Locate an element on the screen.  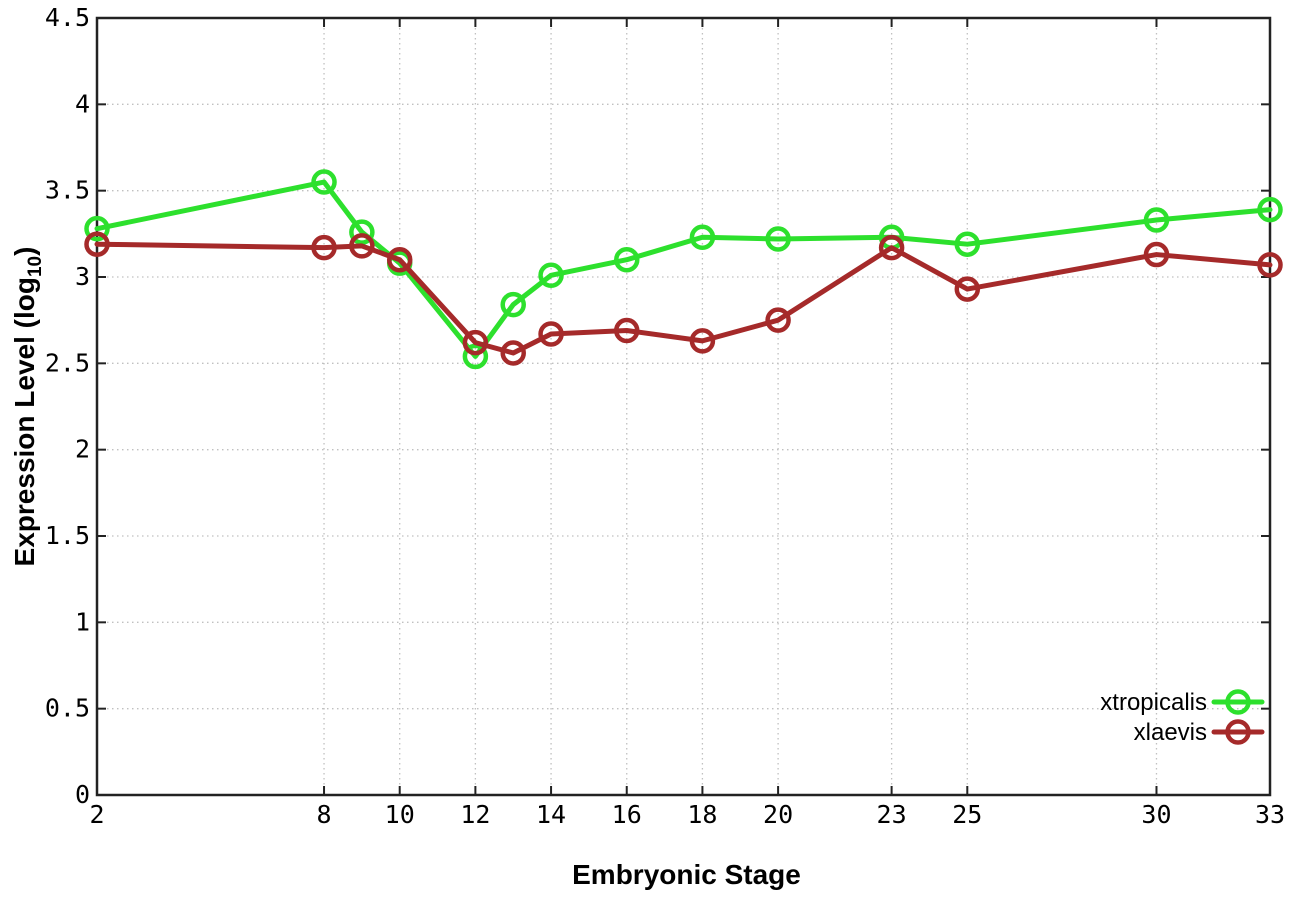
y-tick-label: 3 is located at coordinates (82, 276).